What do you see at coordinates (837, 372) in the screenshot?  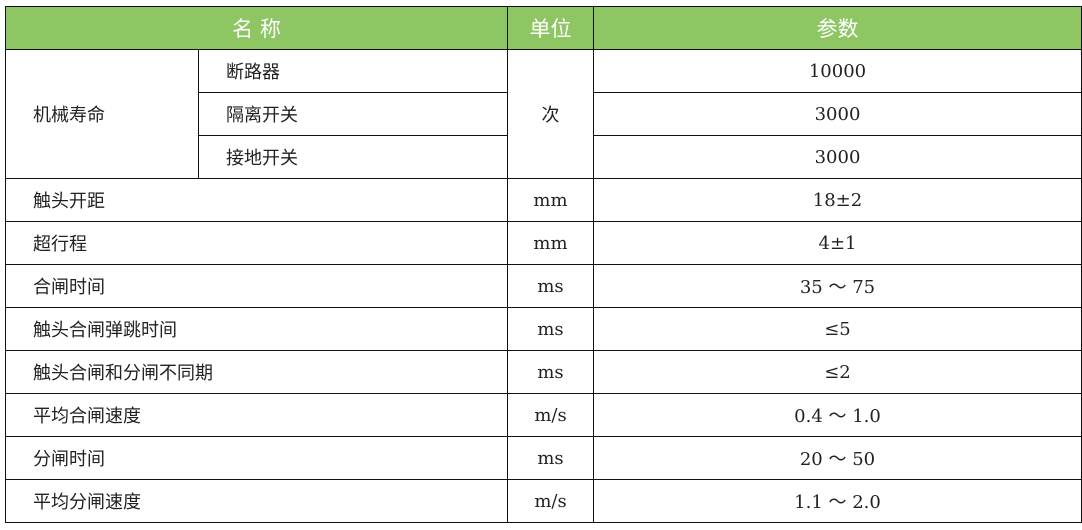 I see `row-value: ≤2` at bounding box center [837, 372].